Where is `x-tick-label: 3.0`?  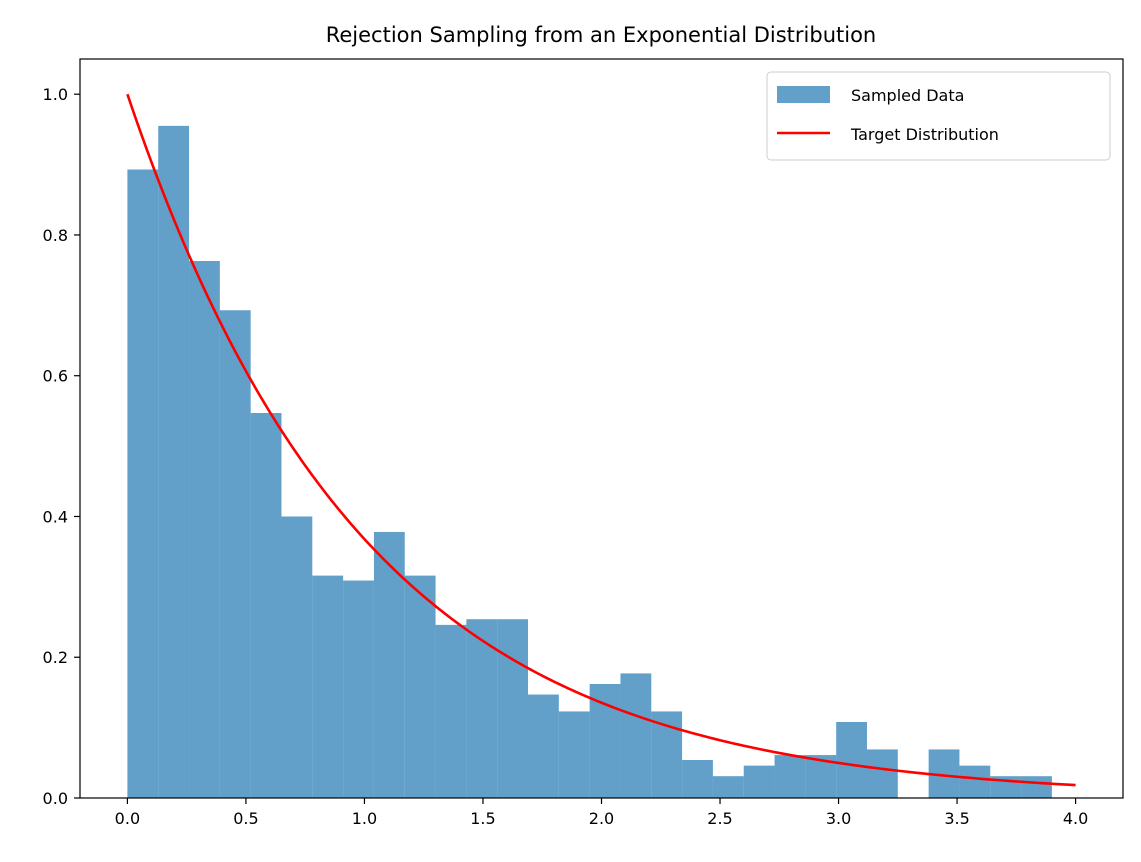
x-tick-label: 3.0 is located at coordinates (838, 818).